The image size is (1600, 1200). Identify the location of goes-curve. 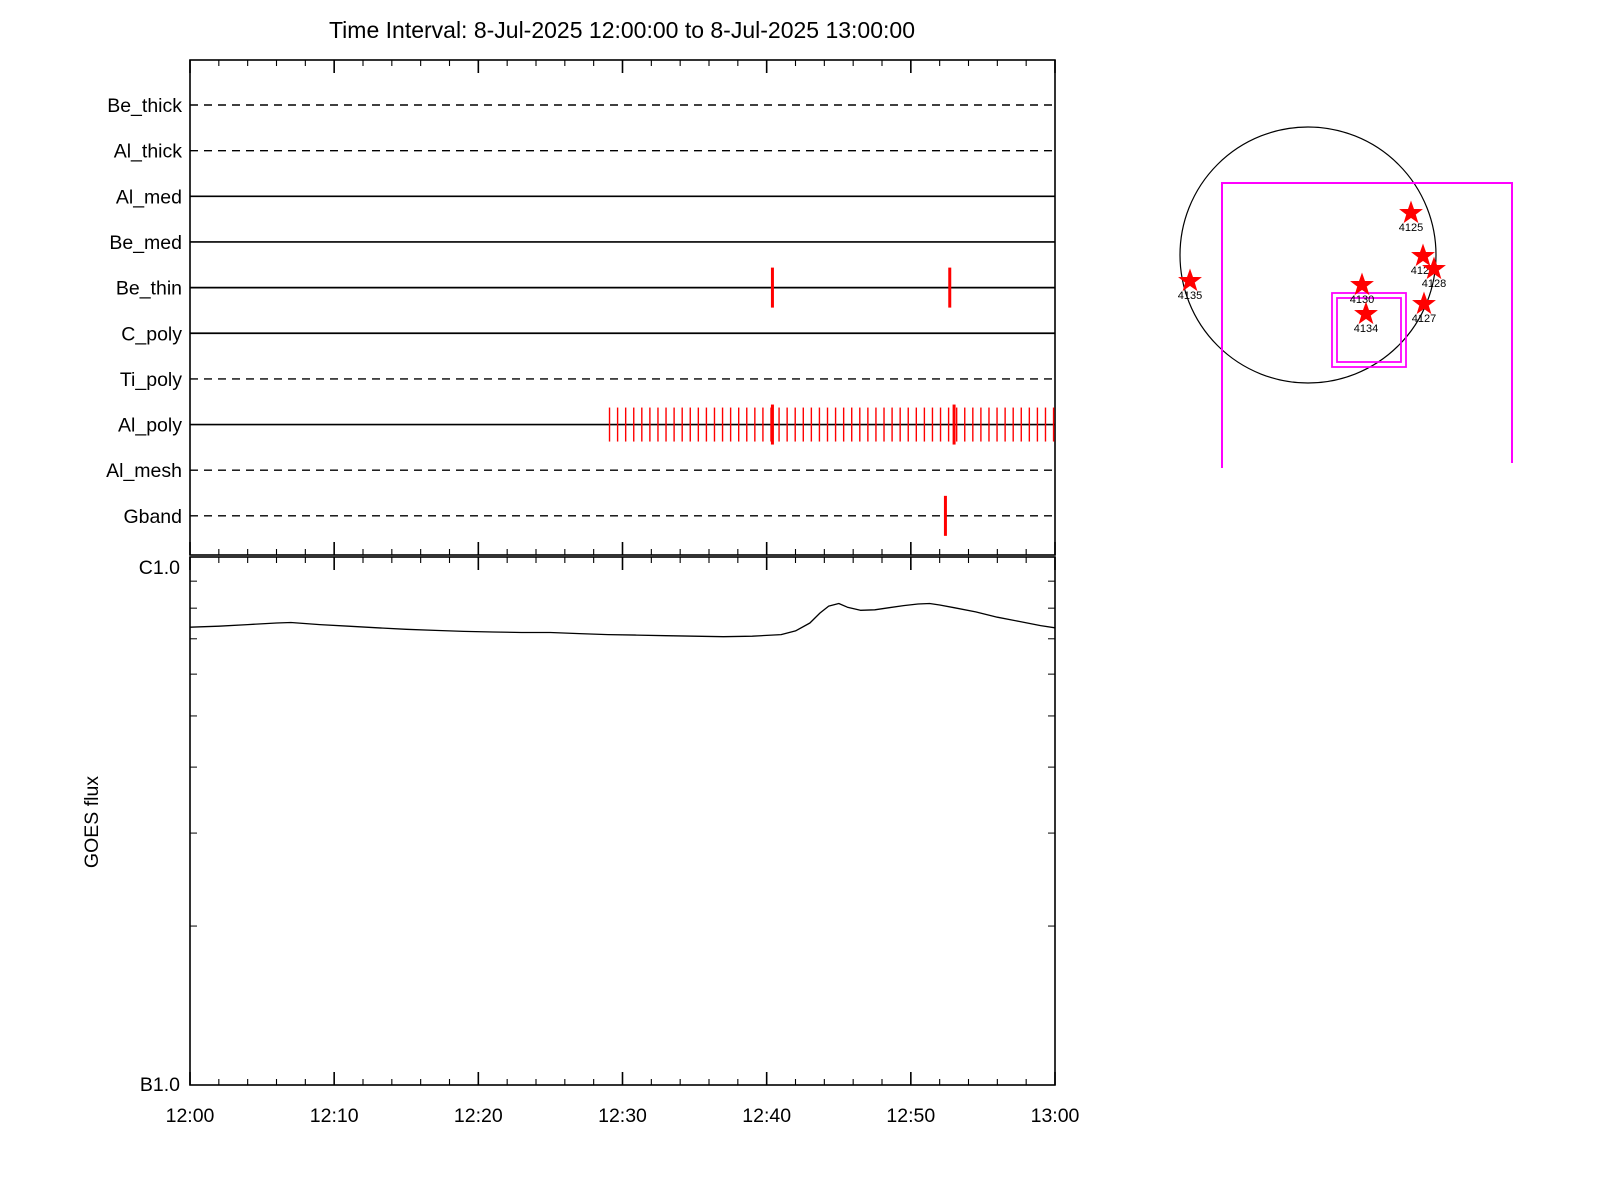
(622, 620).